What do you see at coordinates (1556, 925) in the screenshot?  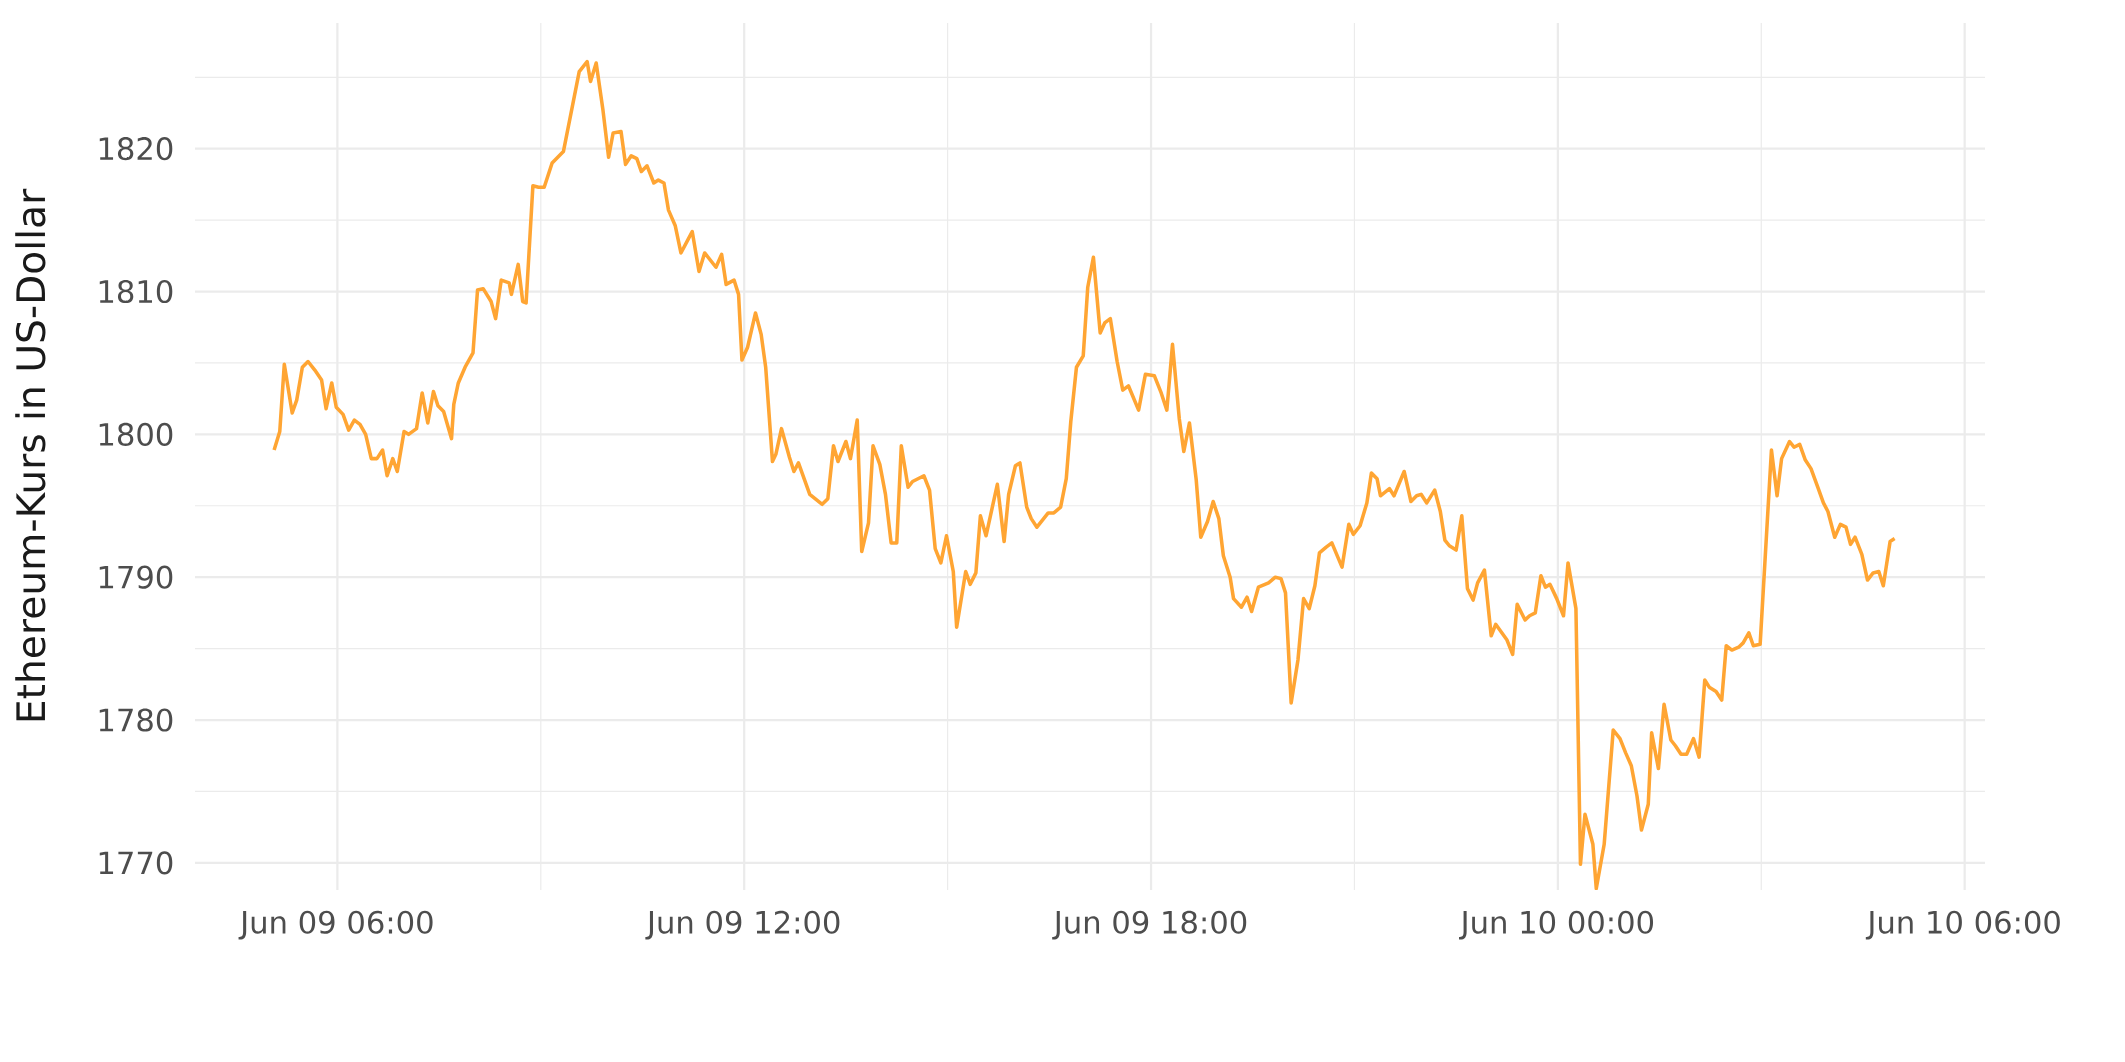 I see `x-tick-label: Jun 10 00:00` at bounding box center [1556, 925].